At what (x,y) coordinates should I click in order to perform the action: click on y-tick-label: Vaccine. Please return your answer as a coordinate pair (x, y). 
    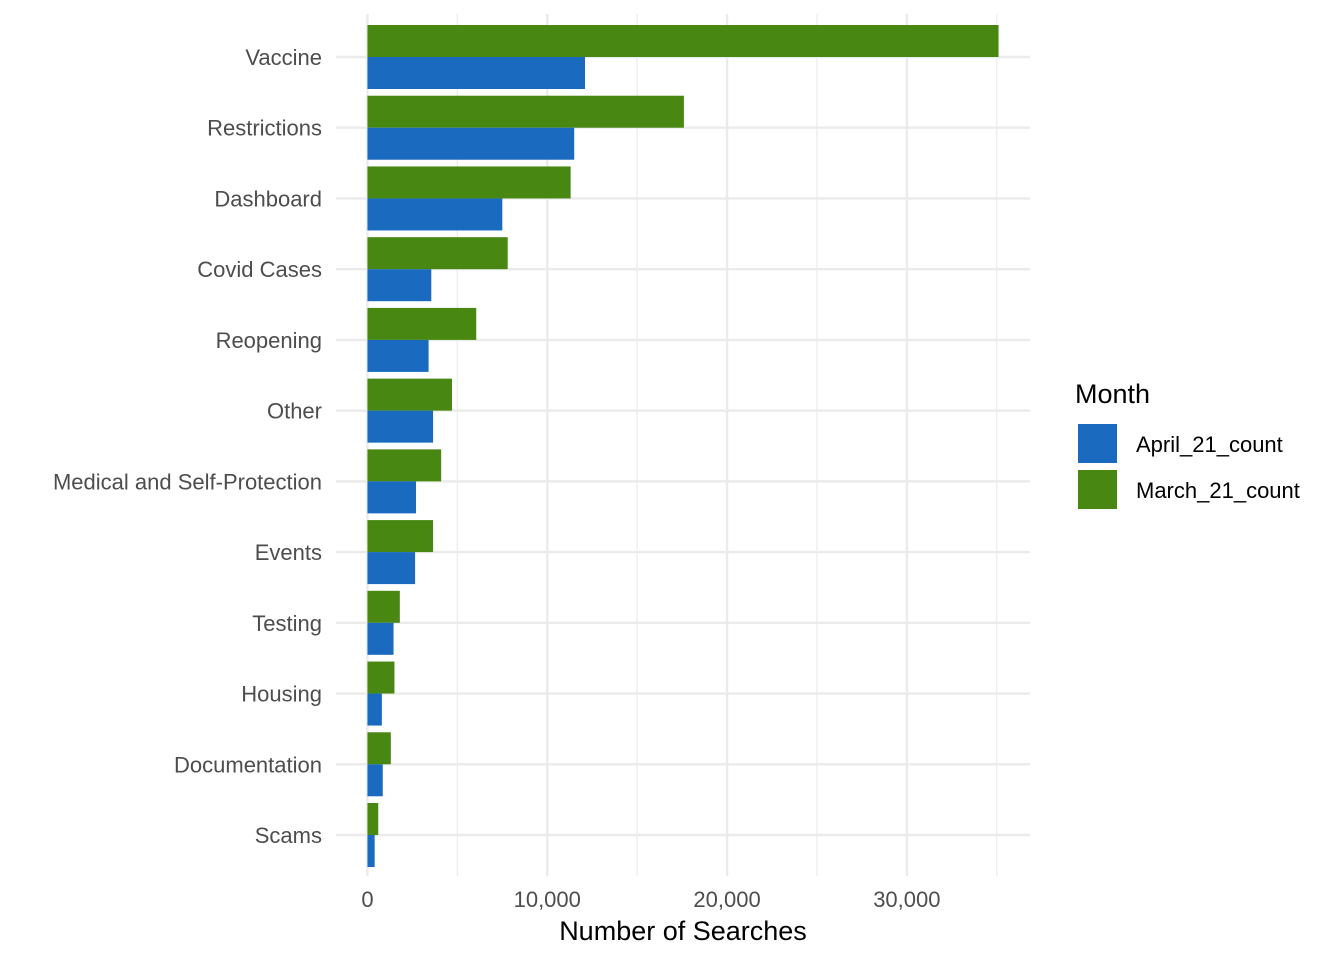
    Looking at the image, I should click on (283, 57).